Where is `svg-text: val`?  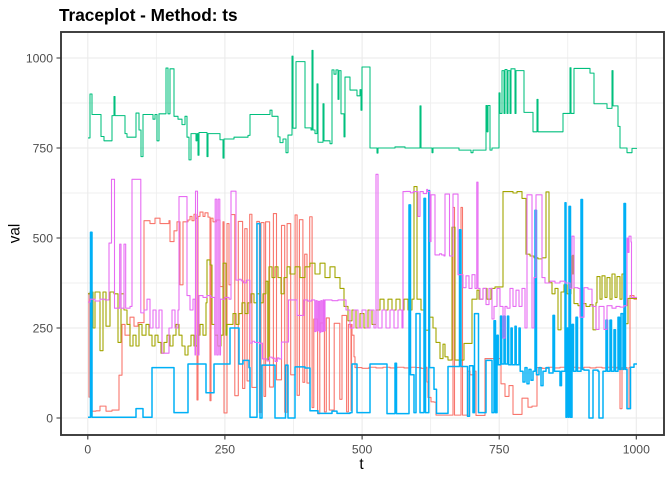
svg-text: val is located at coordinates (15, 234).